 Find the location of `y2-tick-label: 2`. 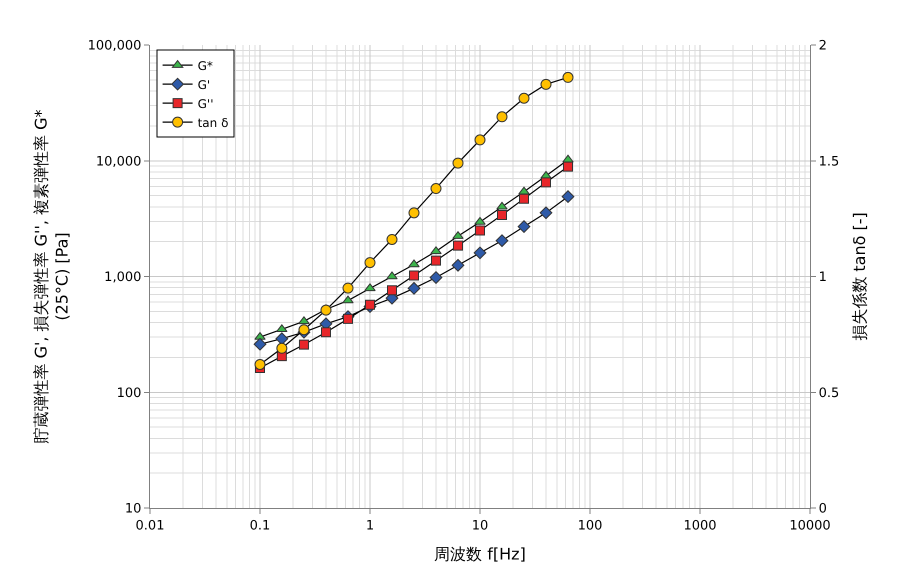

y2-tick-label: 2 is located at coordinates (822, 46).